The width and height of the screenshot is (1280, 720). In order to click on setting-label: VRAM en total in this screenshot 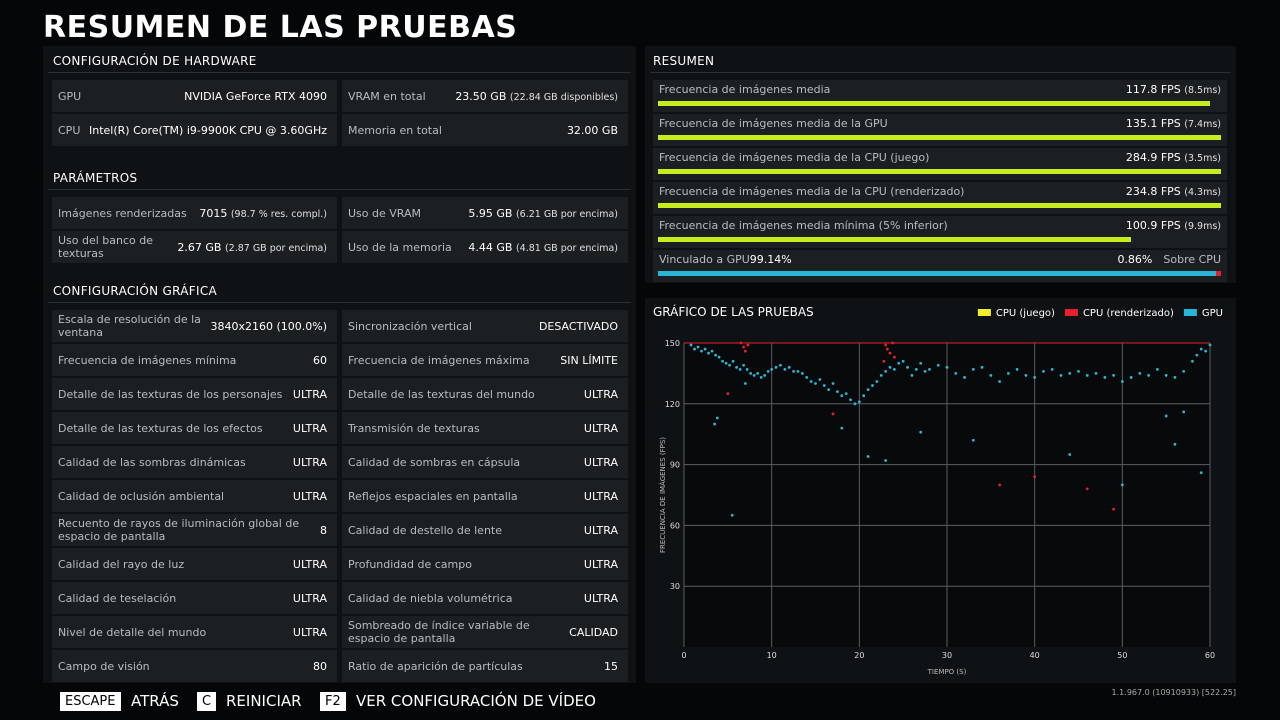, I will do `click(387, 96)`.